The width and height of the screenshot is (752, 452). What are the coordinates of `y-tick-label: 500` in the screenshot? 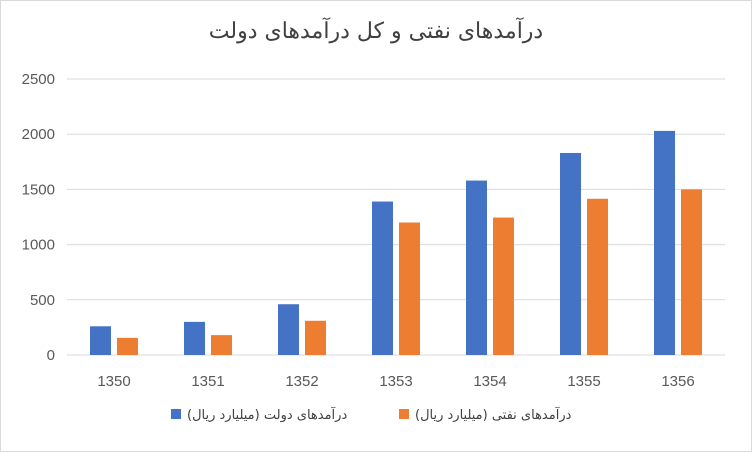 It's located at (42, 300).